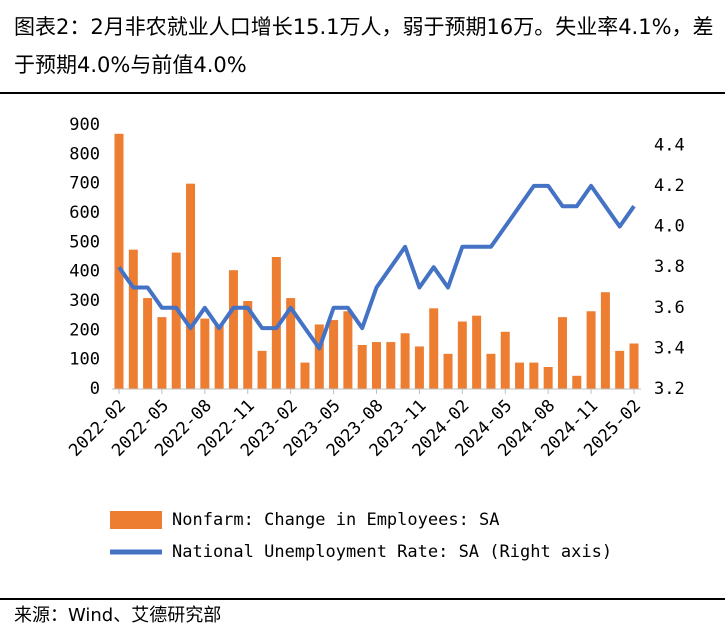  I want to click on y-tick-label: 200, so click(84, 330).